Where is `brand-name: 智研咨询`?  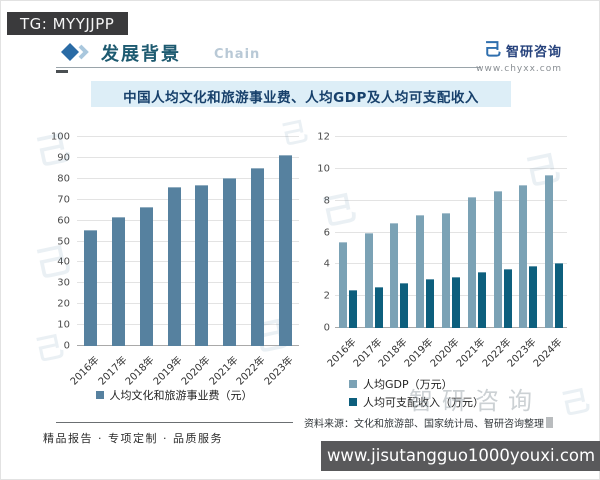 brand-name: 智研咨询 is located at coordinates (533, 52).